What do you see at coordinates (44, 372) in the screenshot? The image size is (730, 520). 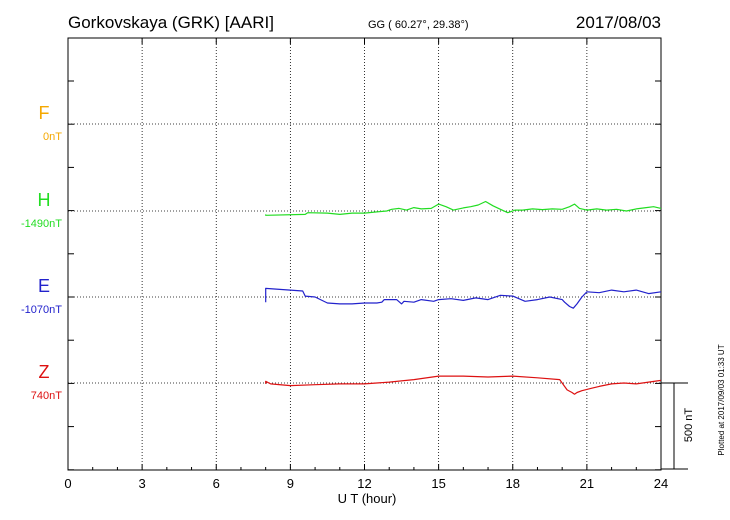 I see `series-name-z: Z` at bounding box center [44, 372].